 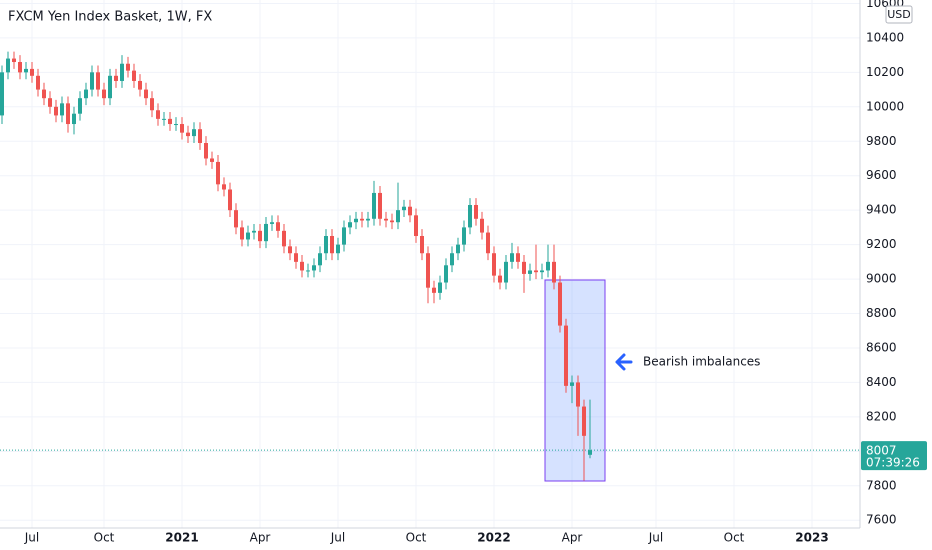 I want to click on y-tick-label: 9200, so click(x=881, y=244).